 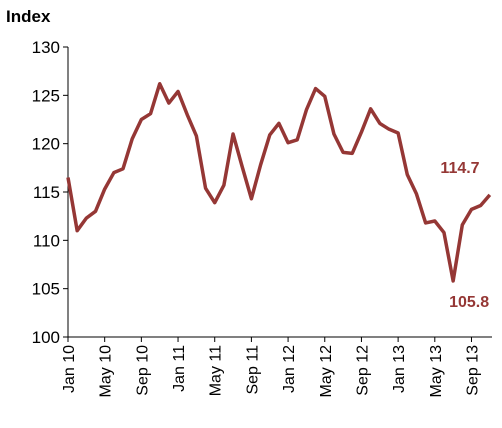 What do you see at coordinates (46, 289) in the screenshot?
I see `y-tick-label: 105` at bounding box center [46, 289].